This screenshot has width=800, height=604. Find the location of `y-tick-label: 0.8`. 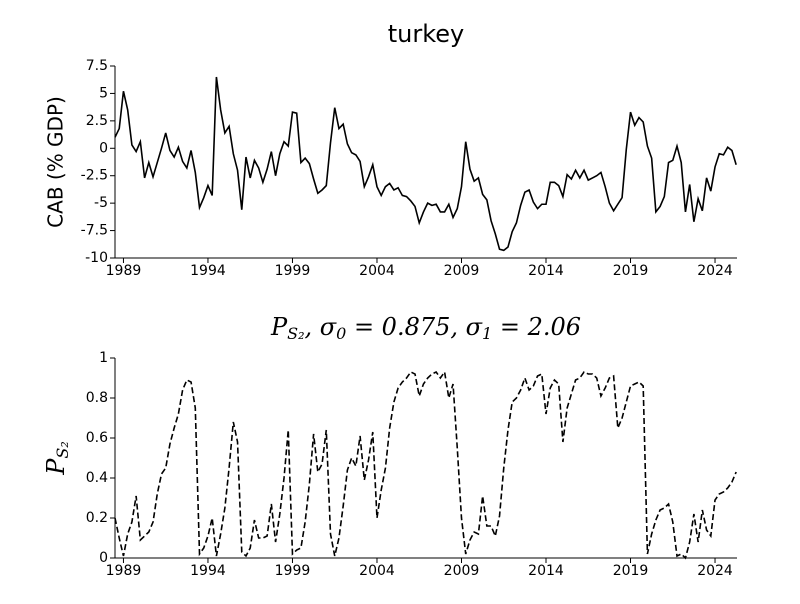

y-tick-label: 0.8 is located at coordinates (97, 398).